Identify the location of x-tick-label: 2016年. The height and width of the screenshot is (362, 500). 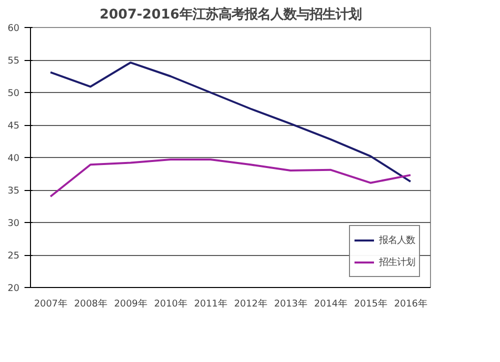
(410, 304).